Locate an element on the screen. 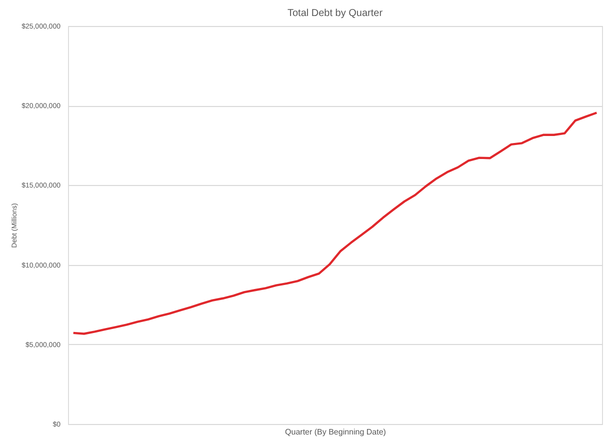 This screenshot has width=606, height=444. x-axis-title: Quarter (By Beginning Date) is located at coordinates (335, 432).